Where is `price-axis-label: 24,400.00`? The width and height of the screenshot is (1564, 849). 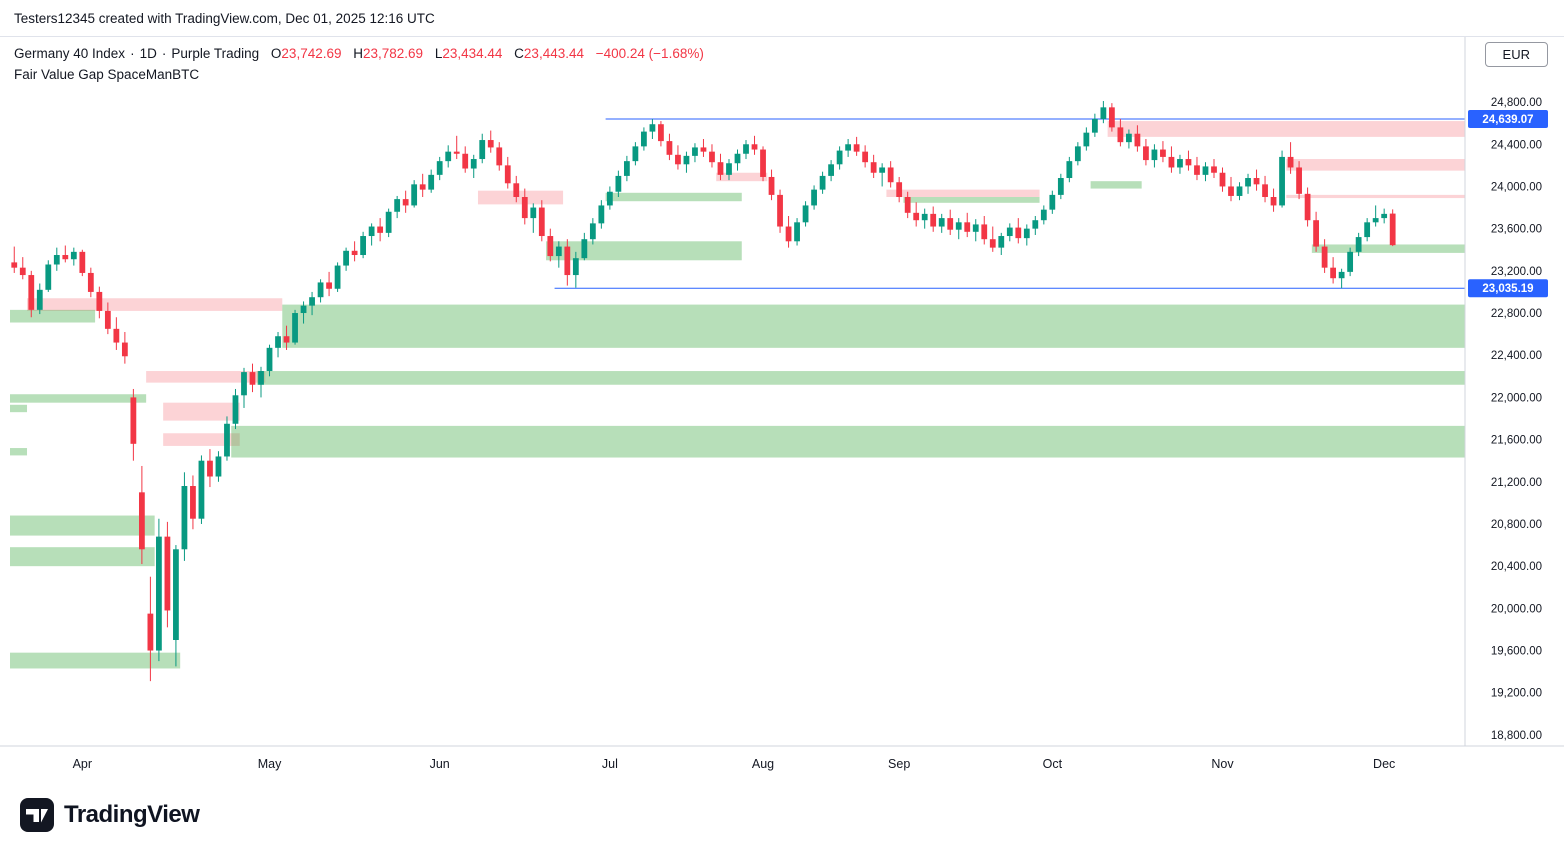 price-axis-label: 24,400.00 is located at coordinates (1516, 145).